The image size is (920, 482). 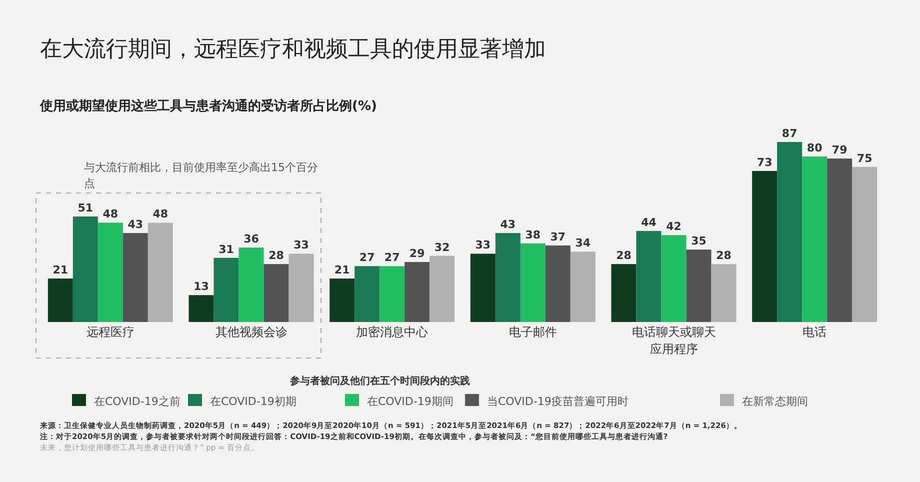 I want to click on legend-label: 在COVID-19之前, so click(x=137, y=401).